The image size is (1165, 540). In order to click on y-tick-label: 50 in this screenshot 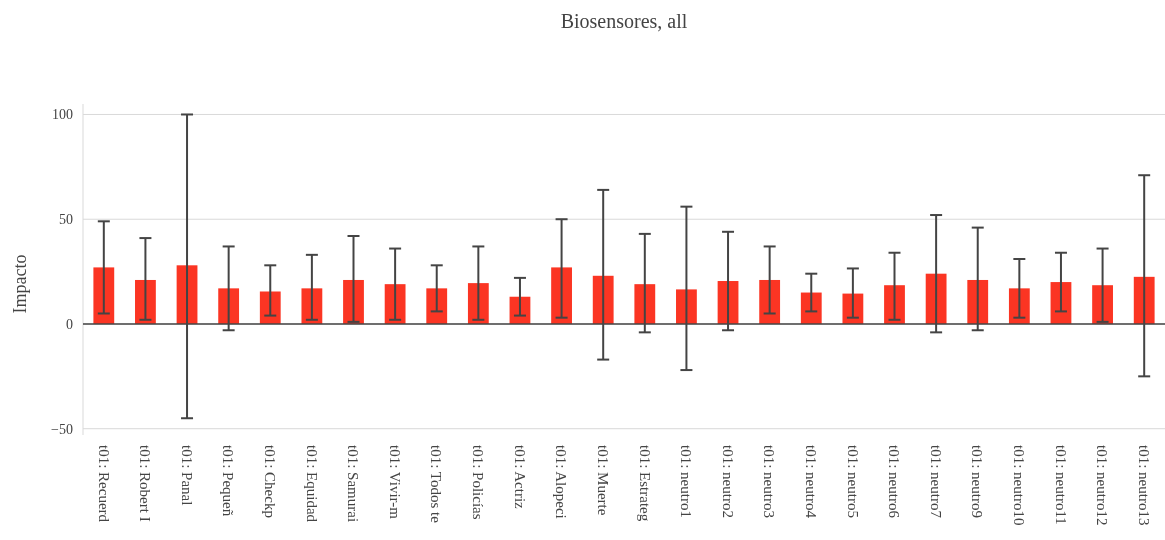, I will do `click(66, 220)`.